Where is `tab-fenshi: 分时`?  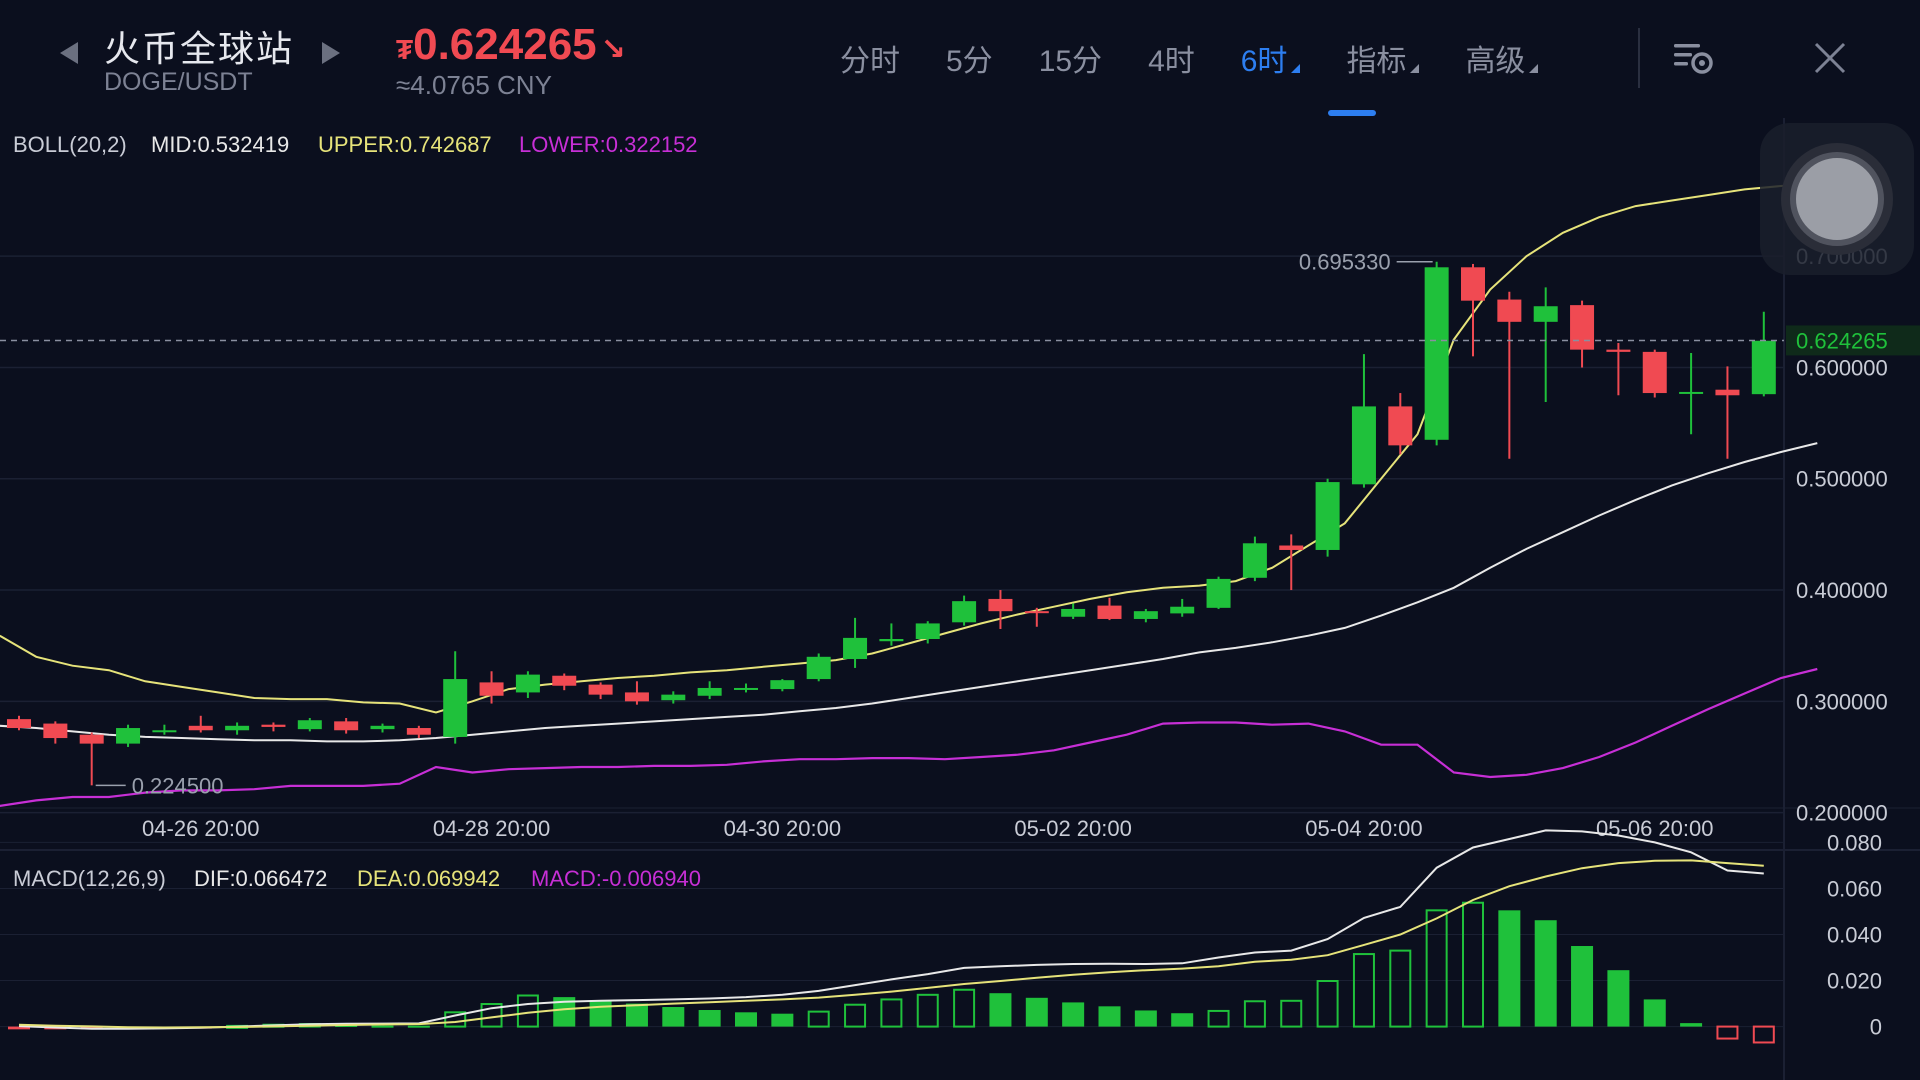 tab-fenshi: 分时 is located at coordinates (870, 61).